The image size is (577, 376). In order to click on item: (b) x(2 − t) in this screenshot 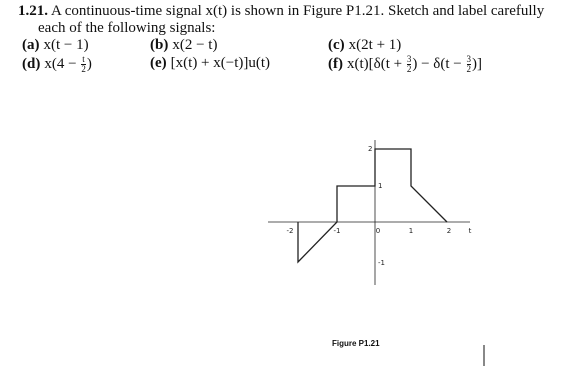, I will do `click(183, 45)`.